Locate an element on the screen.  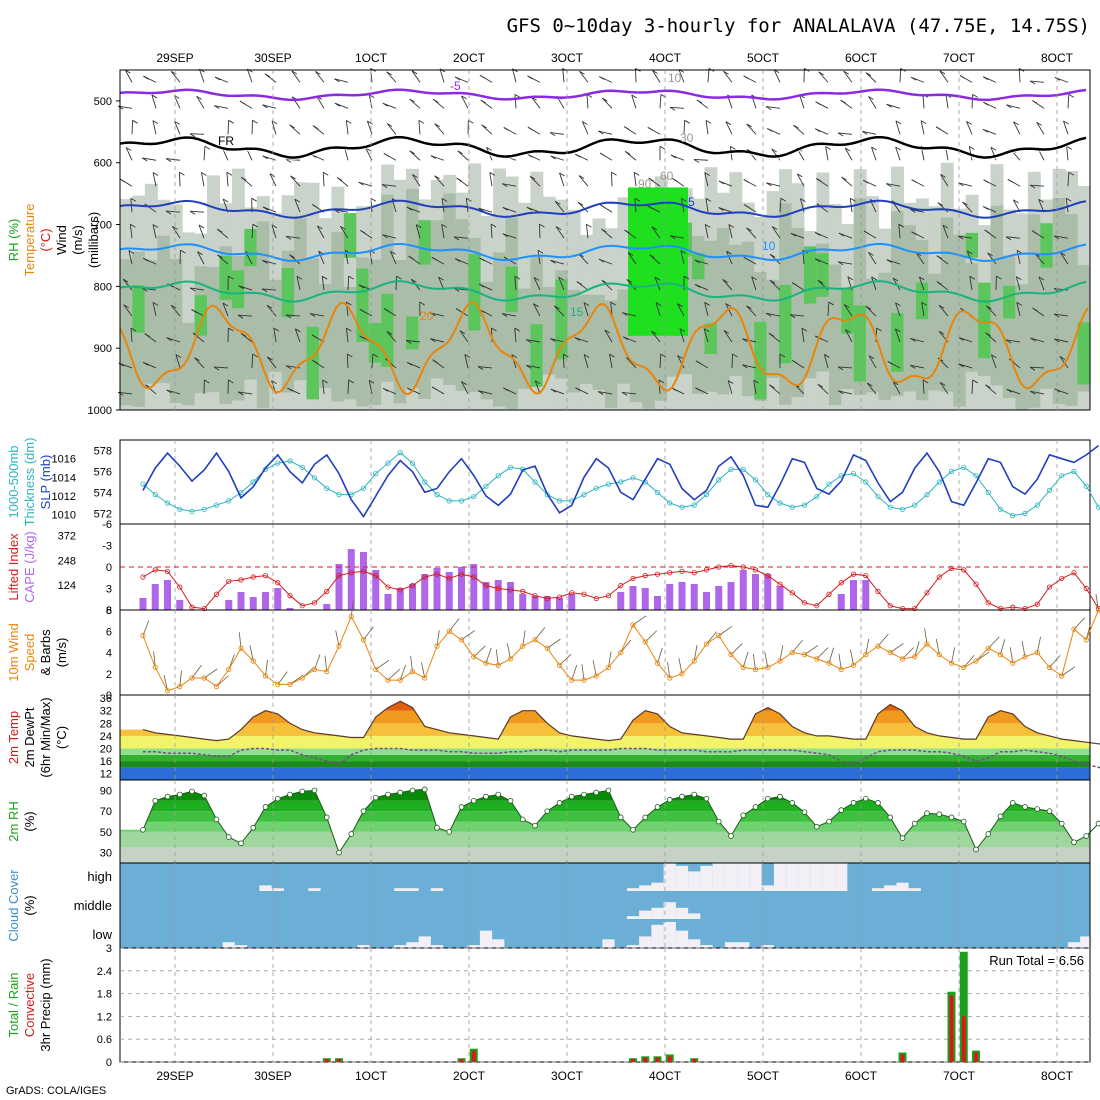
cloud-cell-middle is located at coordinates (694, 916).